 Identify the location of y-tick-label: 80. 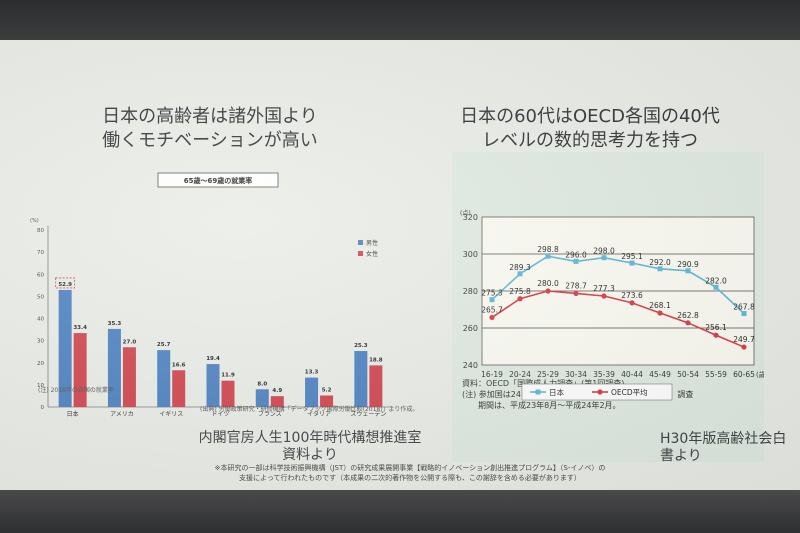
(40, 231).